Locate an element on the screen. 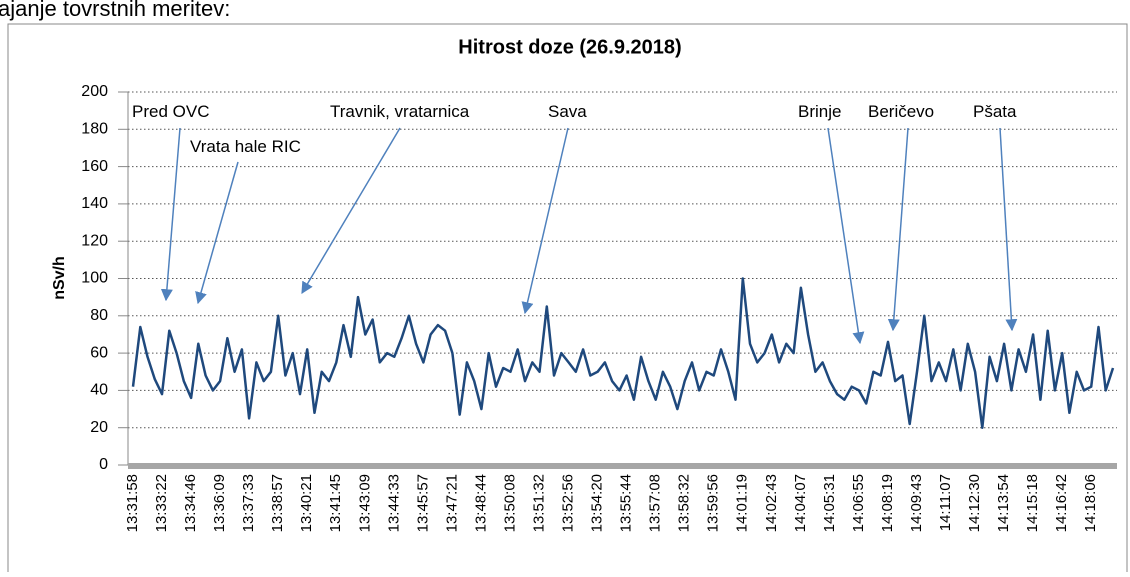 This screenshot has width=1130, height=577. annotation: Brinje is located at coordinates (819, 111).